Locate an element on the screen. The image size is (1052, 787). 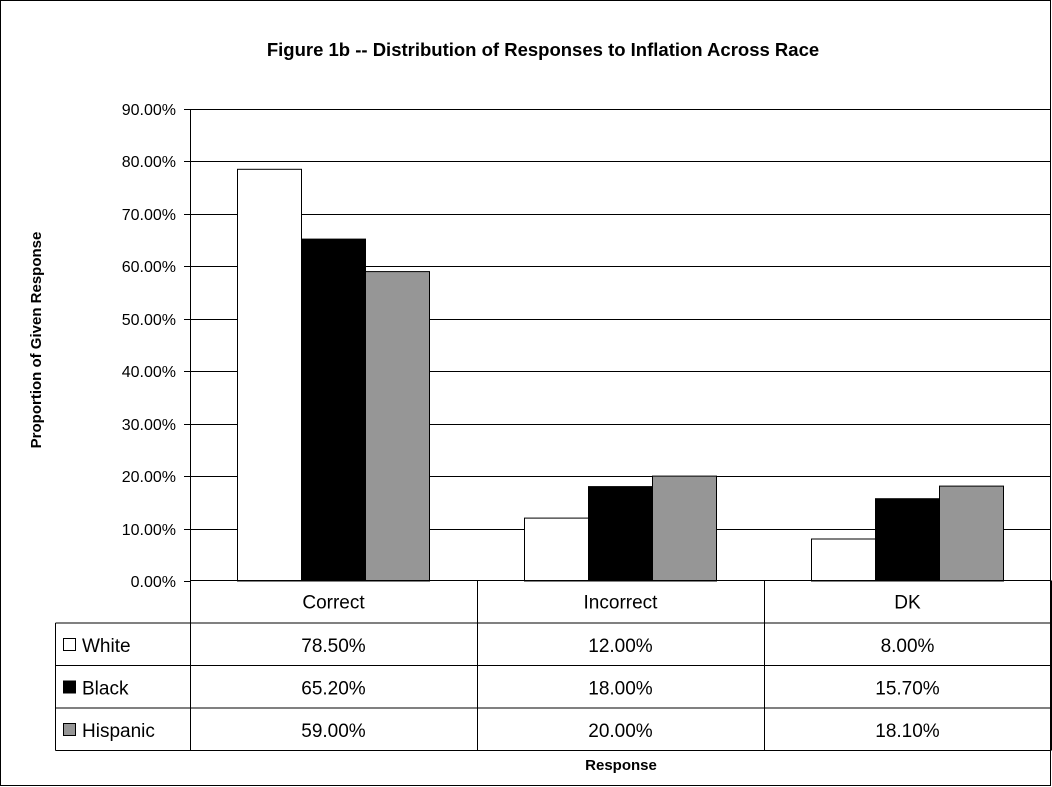
data-label: 15.70% is located at coordinates (907, 689).